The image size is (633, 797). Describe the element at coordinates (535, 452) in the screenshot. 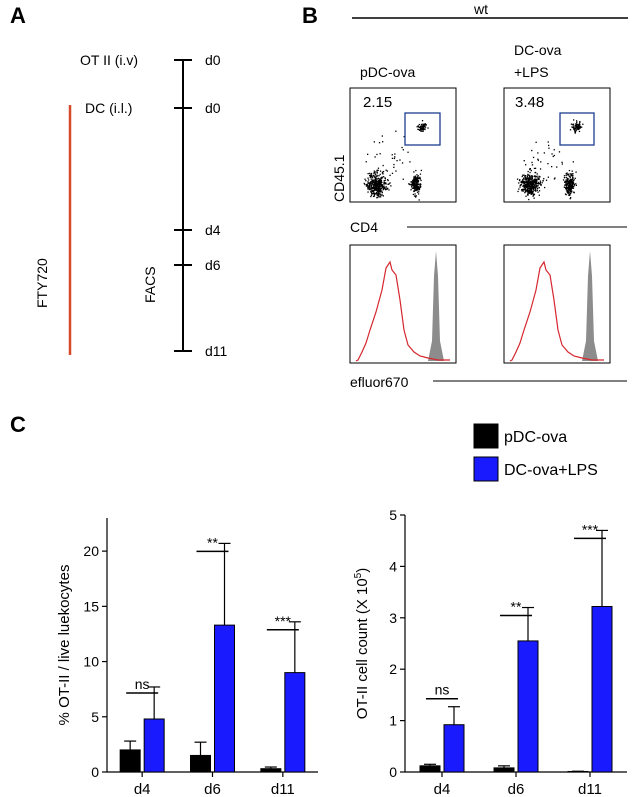

I see `legend: pDC-ova DC-ova+LPS` at that location.